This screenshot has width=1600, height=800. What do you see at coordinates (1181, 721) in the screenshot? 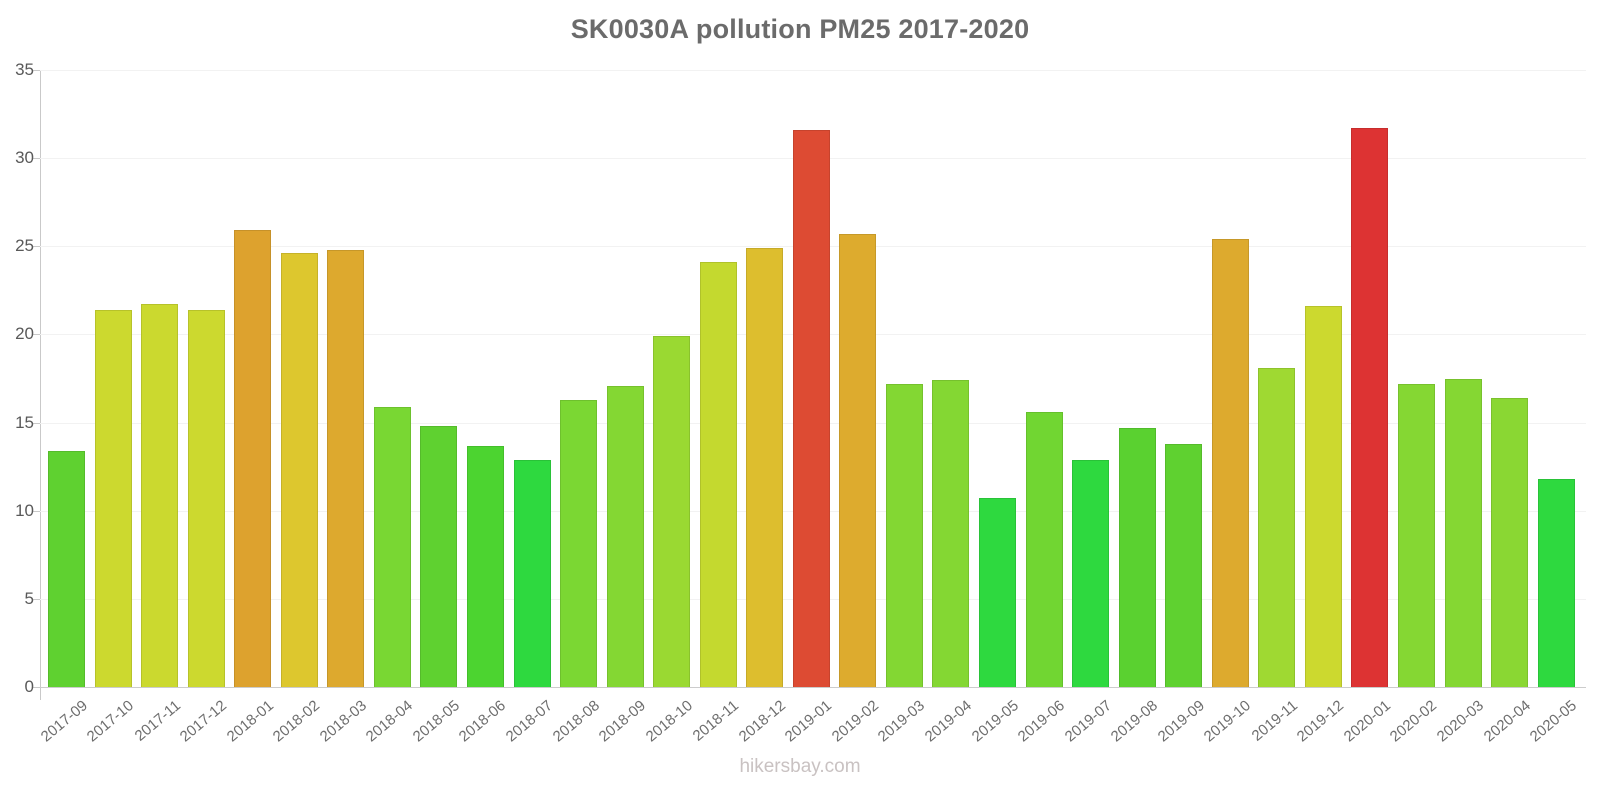
I see `x-axis-label-2019-09: 2019-09` at bounding box center [1181, 721].